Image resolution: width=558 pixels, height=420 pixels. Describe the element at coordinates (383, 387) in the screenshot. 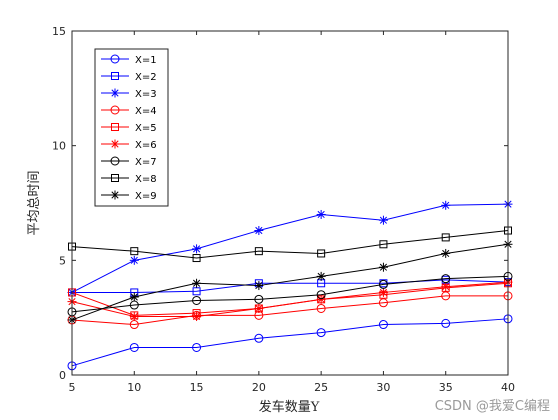

I see `x-tick-label: 30` at that location.